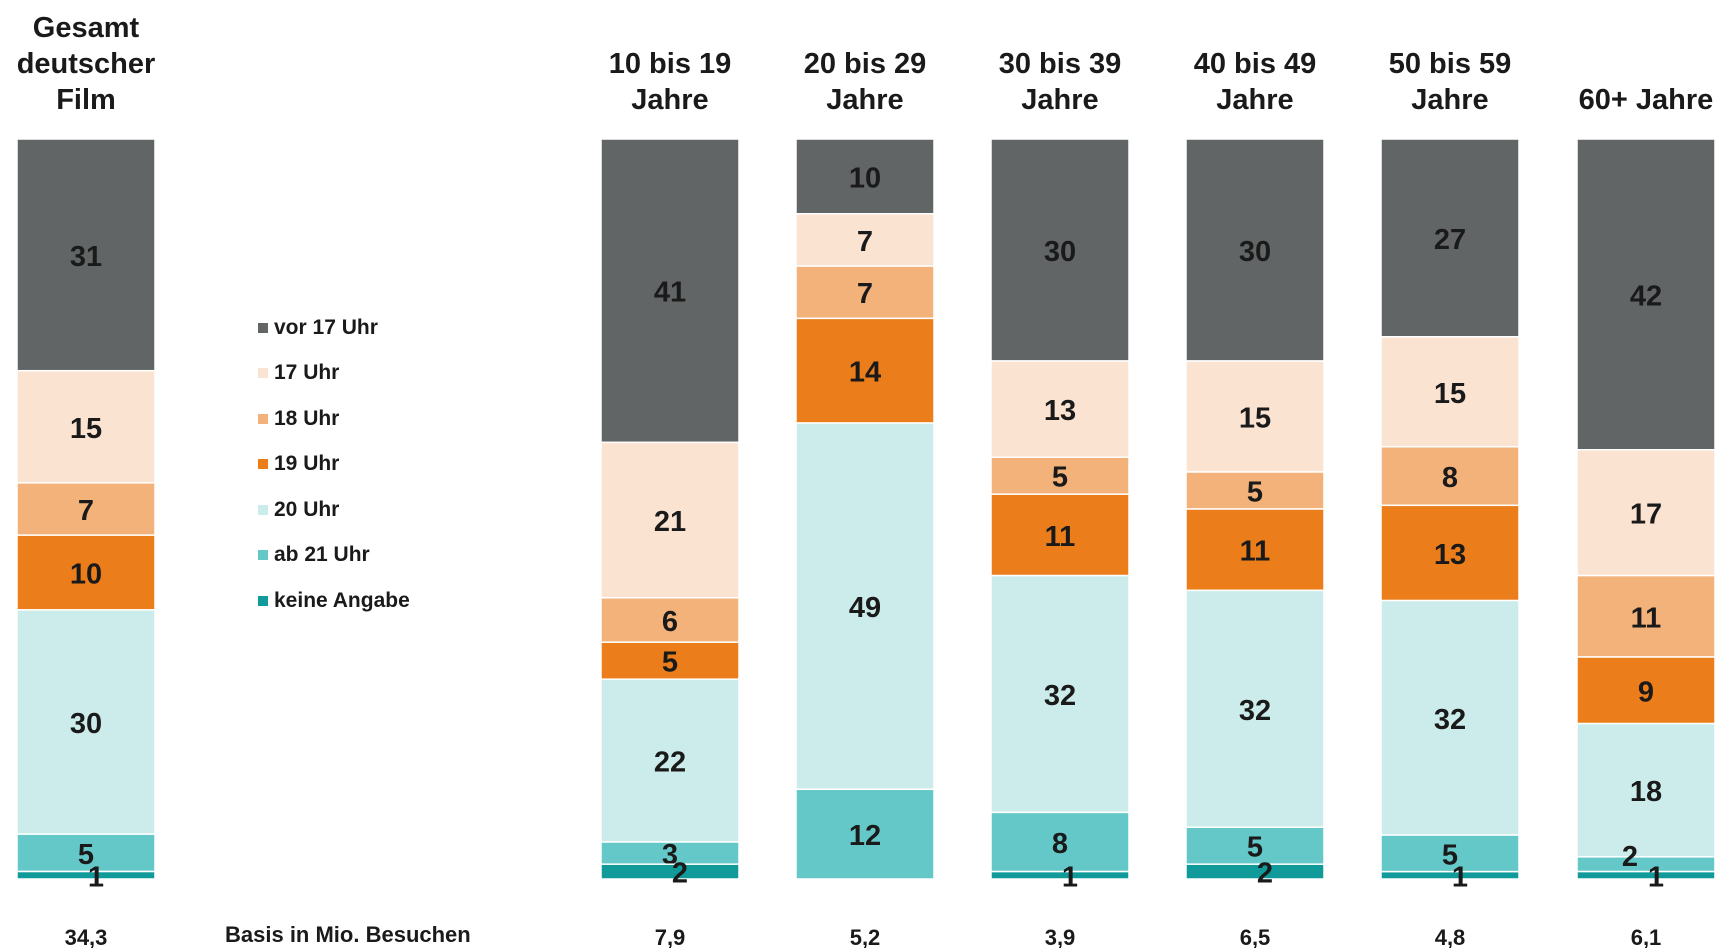 Image resolution: width=1715 pixels, height=948 pixels. What do you see at coordinates (670, 82) in the screenshot?
I see `column-title: 10 bis 19 Jahre` at bounding box center [670, 82].